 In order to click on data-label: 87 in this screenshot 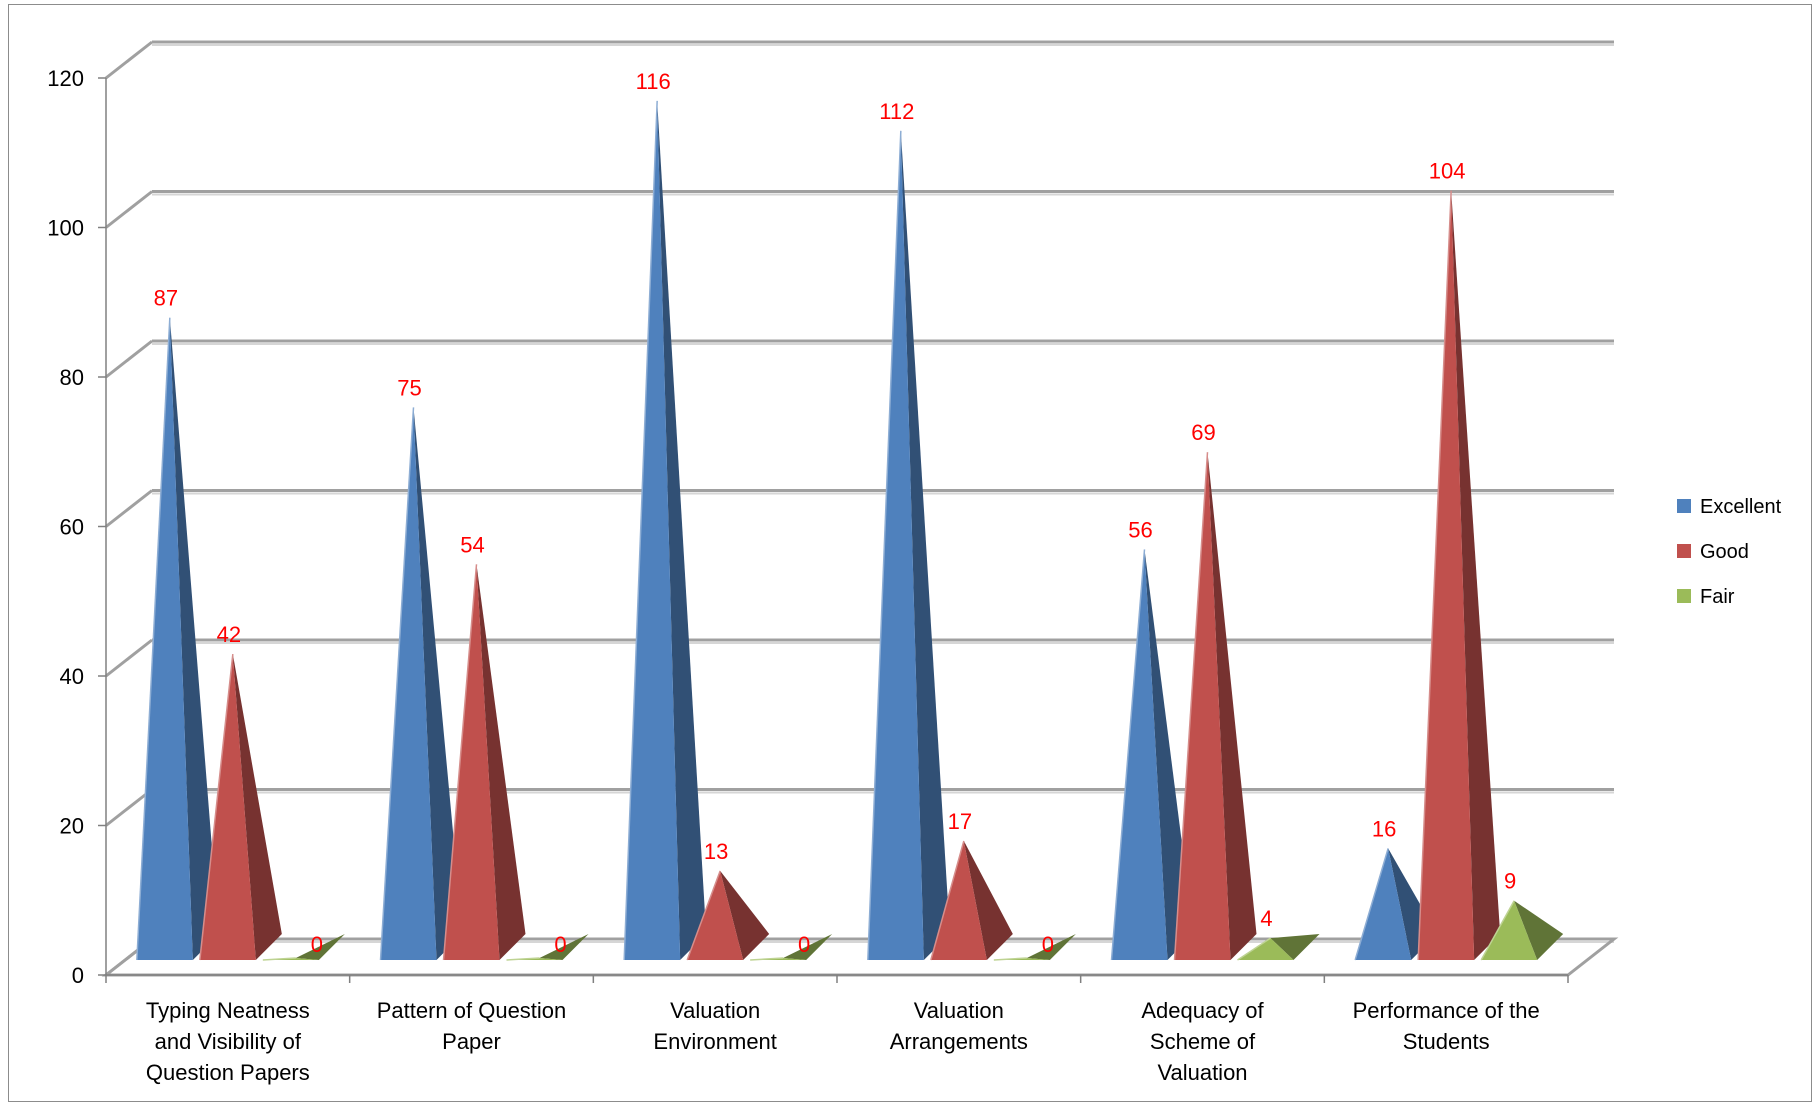, I will do `click(166, 298)`.